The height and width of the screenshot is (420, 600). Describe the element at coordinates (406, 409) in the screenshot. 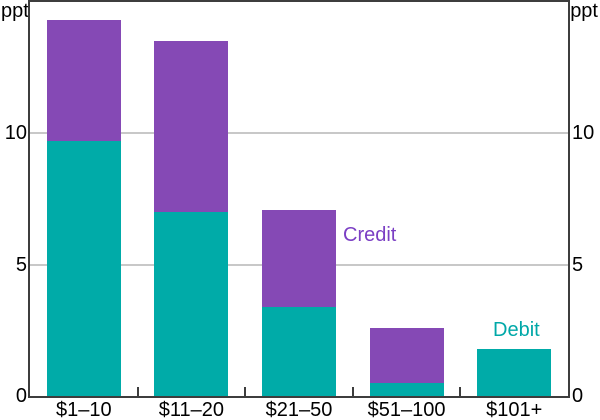

I see `x-category-label: $51–100` at that location.